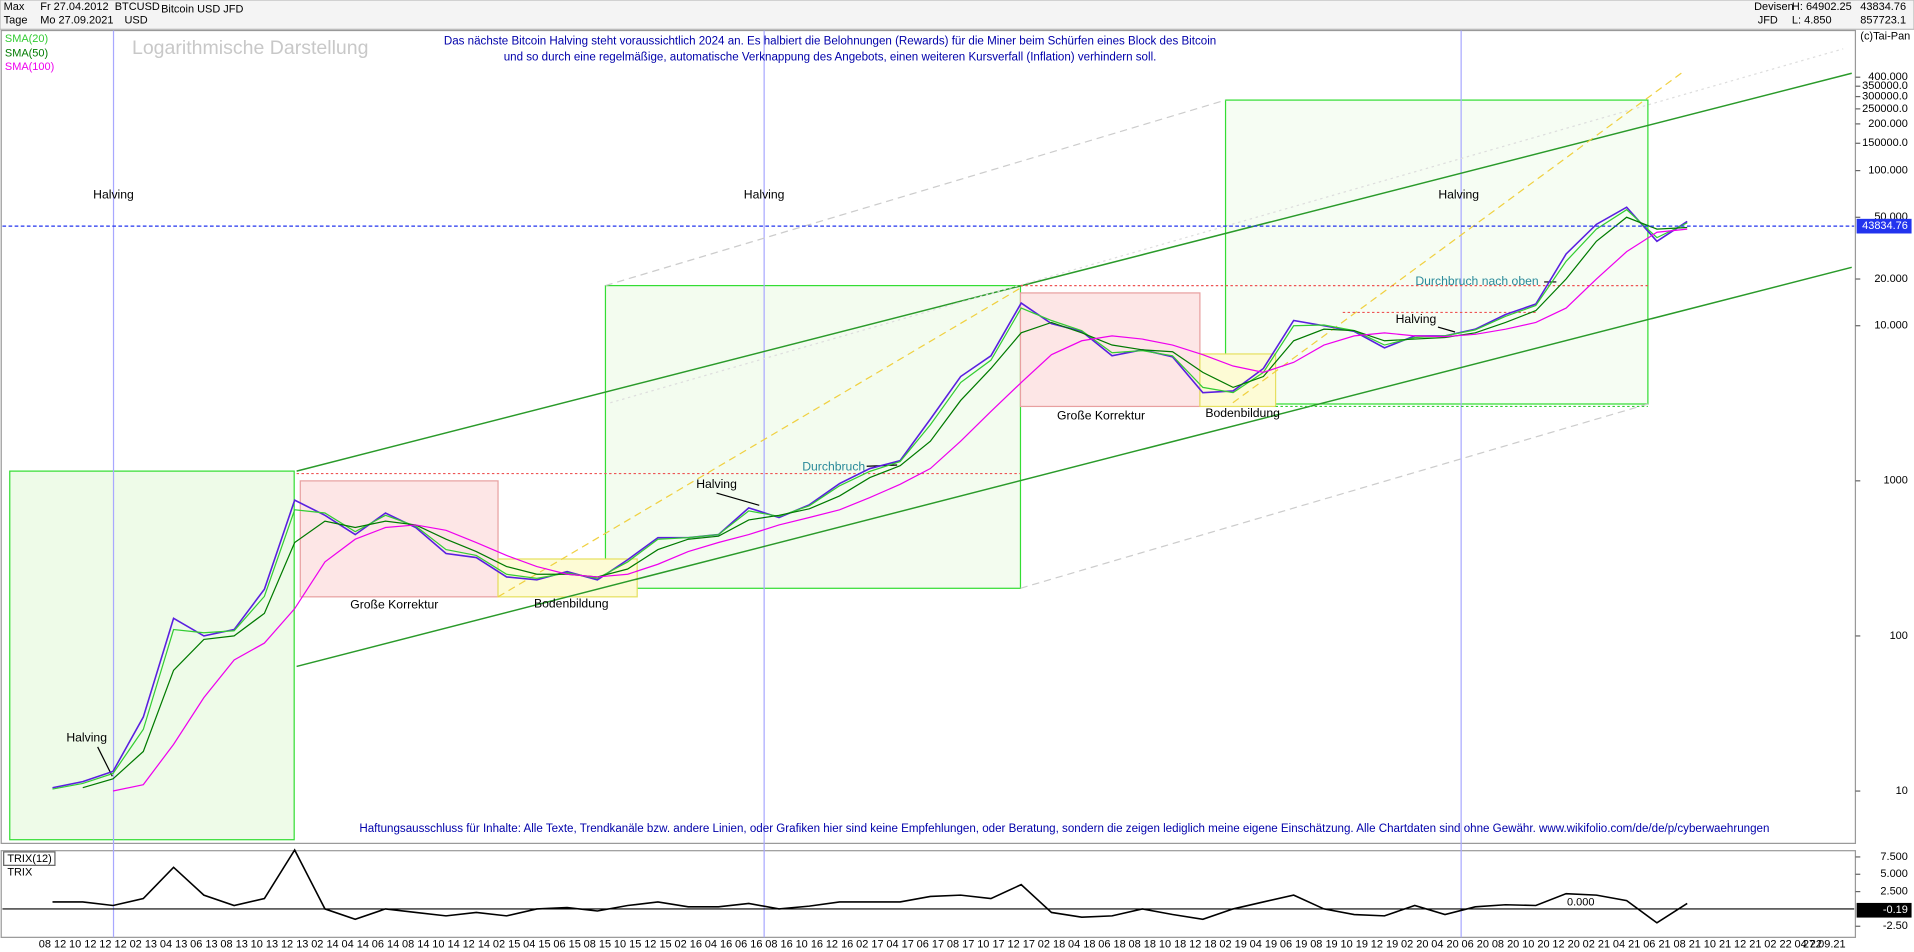  I want to click on chart-title: Logarithmische Darstellung, so click(250, 48).